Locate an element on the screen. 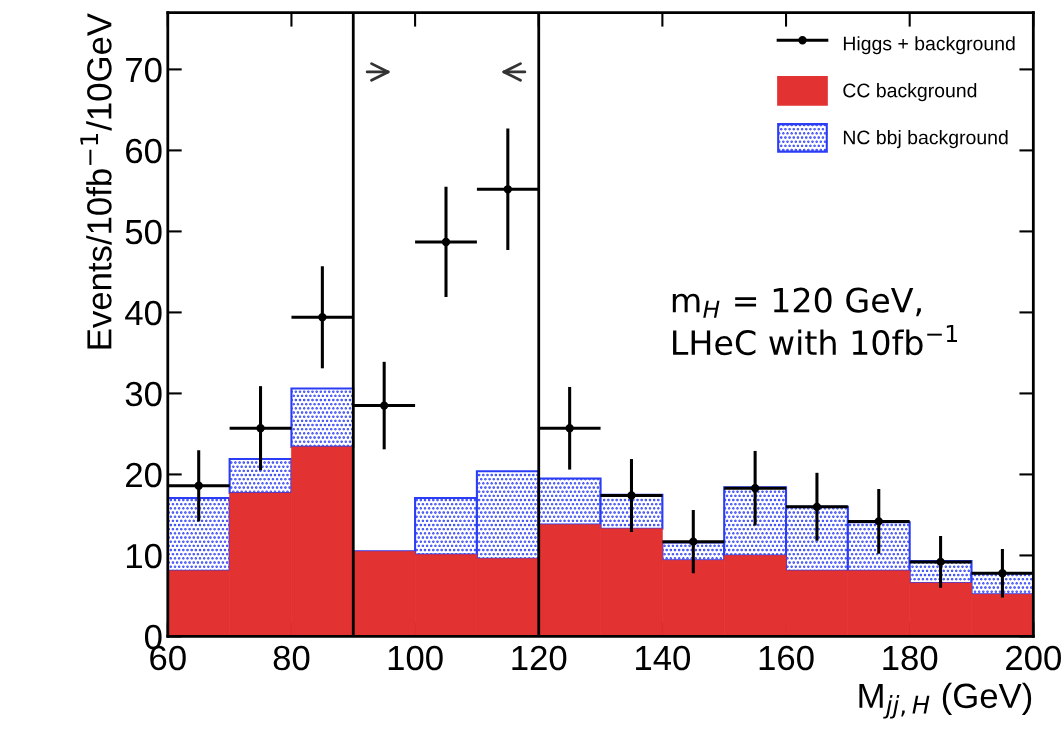 The width and height of the screenshot is (1062, 747). y-tick-label: 60 is located at coordinates (144, 151).